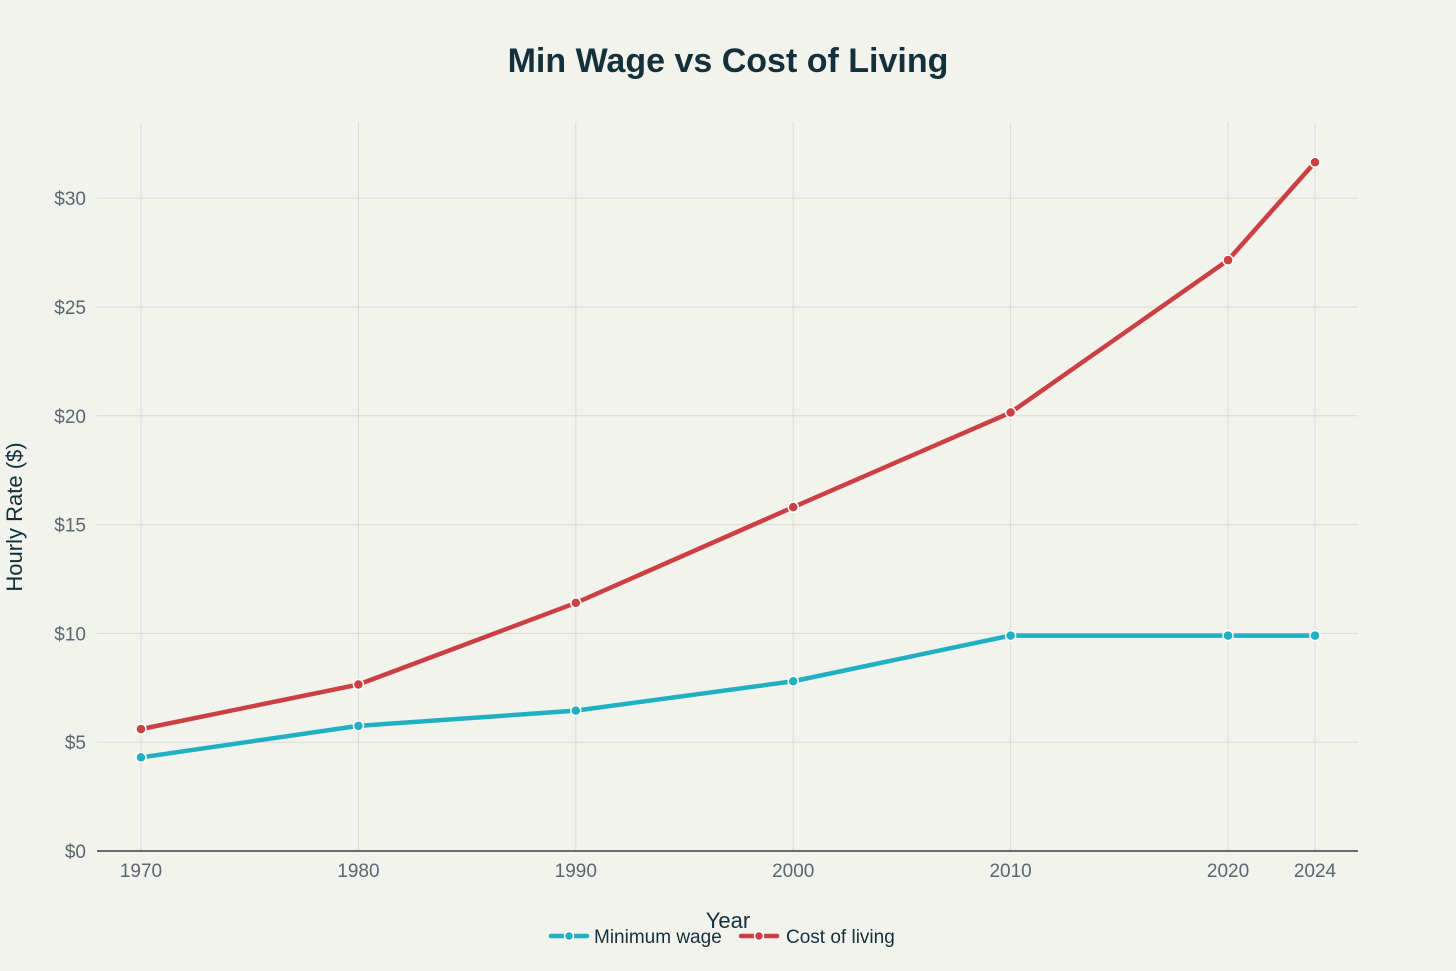 Image resolution: width=1456 pixels, height=971 pixels. Describe the element at coordinates (840, 937) in the screenshot. I see `legend-label: Cost of living` at that location.